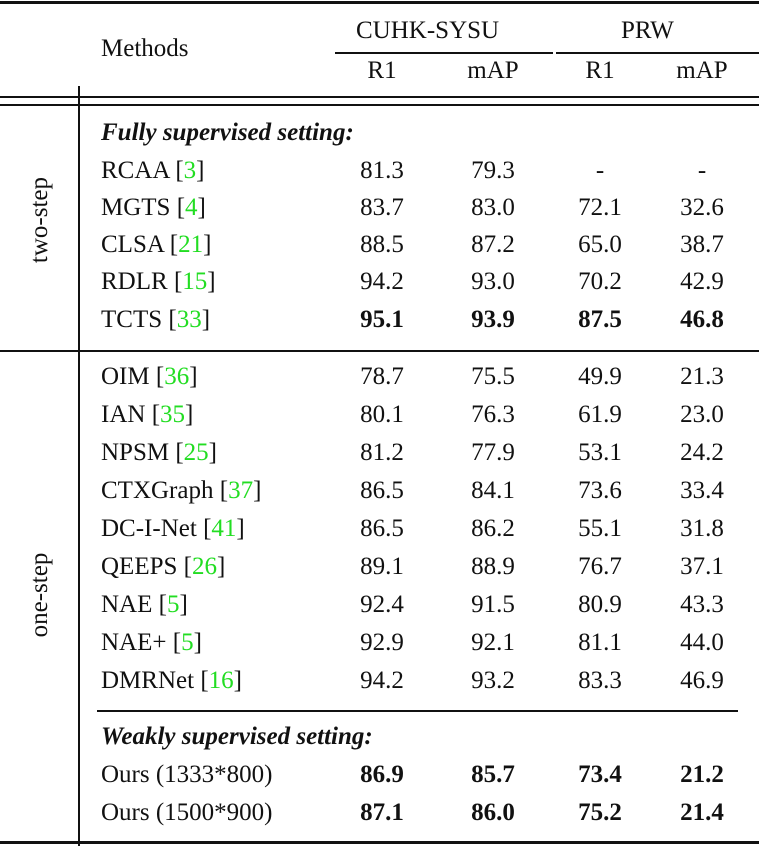 The image size is (759, 846). What do you see at coordinates (382, 642) in the screenshot?
I see `cuhk-r1: 92.9` at bounding box center [382, 642].